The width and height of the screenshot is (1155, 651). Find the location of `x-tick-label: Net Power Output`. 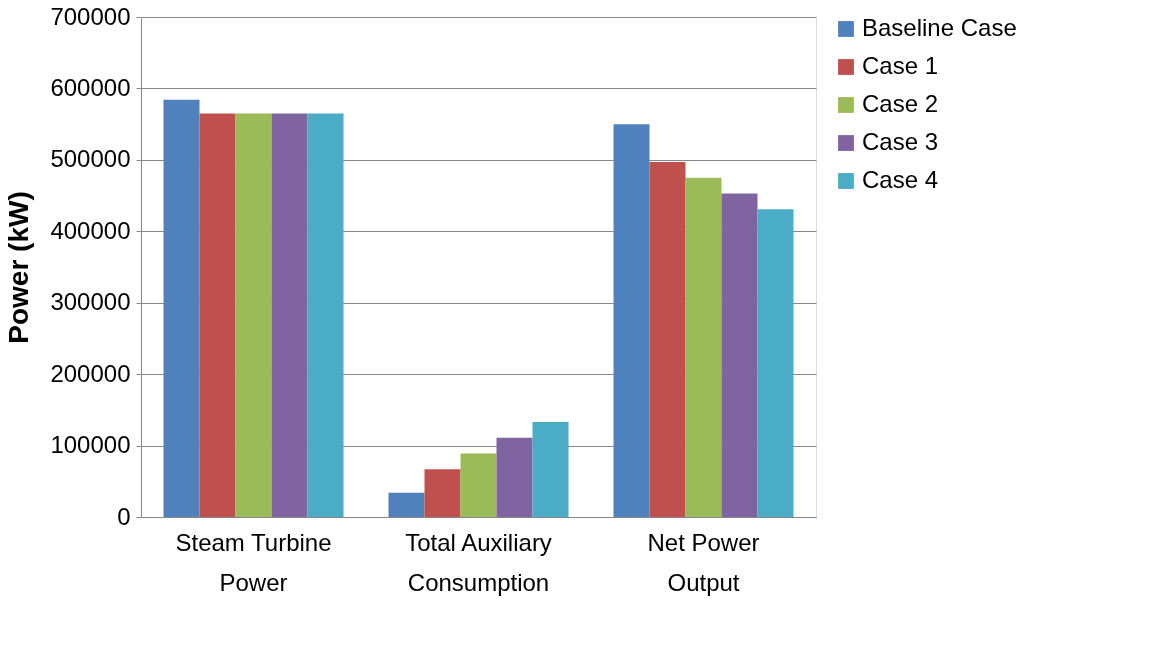

x-tick-label: Net Power Output is located at coordinates (703, 562).